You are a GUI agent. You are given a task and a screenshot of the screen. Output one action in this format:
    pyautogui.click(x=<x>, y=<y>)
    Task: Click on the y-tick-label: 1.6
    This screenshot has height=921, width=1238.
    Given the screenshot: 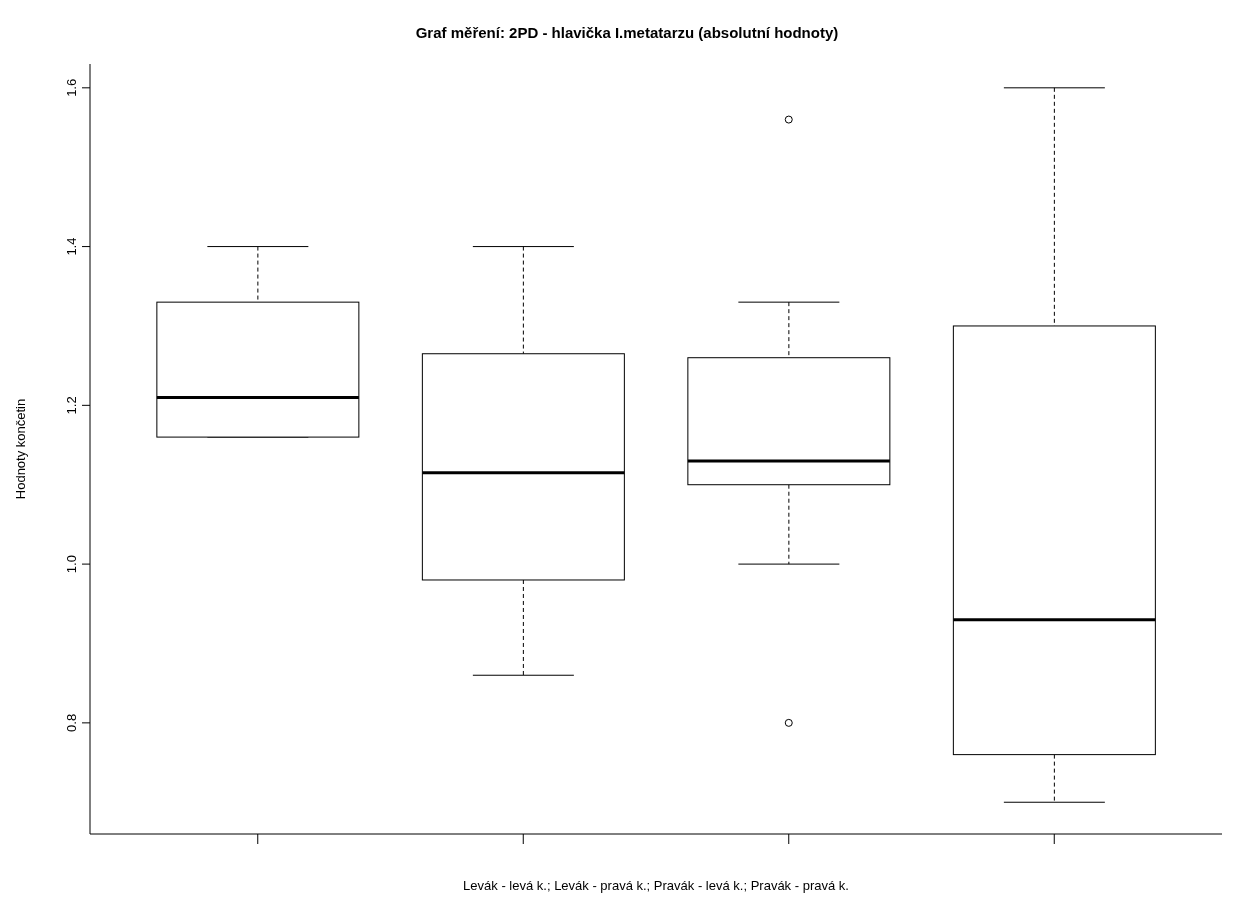 What is the action you would take?
    pyautogui.click(x=71, y=87)
    